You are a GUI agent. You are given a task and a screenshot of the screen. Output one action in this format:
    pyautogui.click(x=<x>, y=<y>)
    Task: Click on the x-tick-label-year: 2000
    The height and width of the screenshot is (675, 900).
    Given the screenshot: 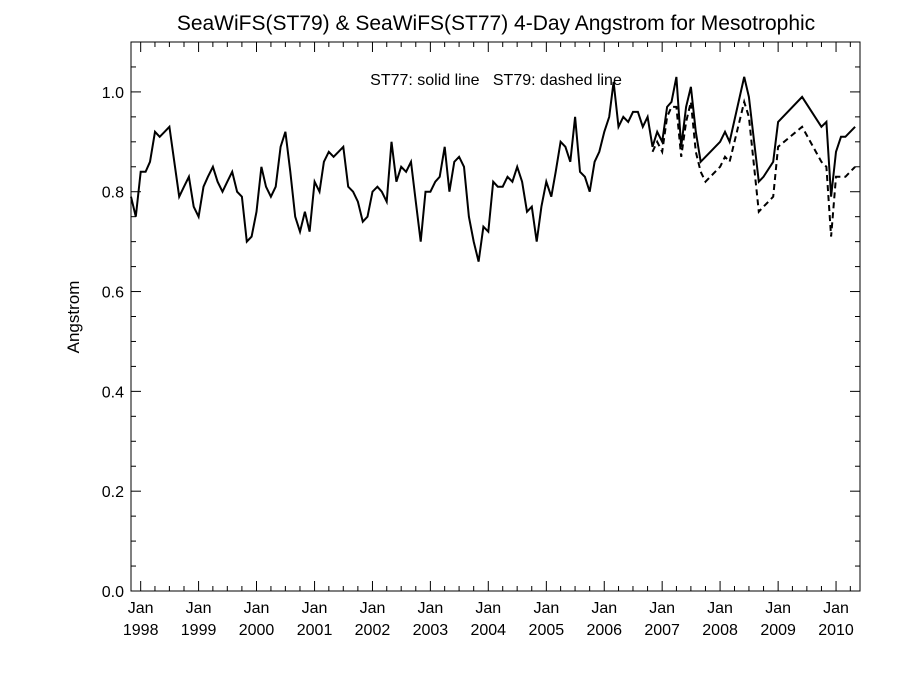 What is the action you would take?
    pyautogui.click(x=257, y=630)
    